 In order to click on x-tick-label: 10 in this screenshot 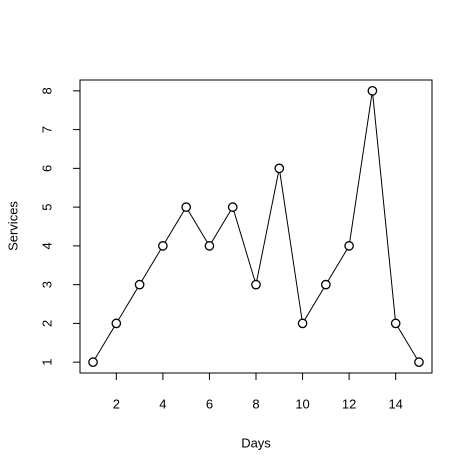, I will do `click(302, 403)`.